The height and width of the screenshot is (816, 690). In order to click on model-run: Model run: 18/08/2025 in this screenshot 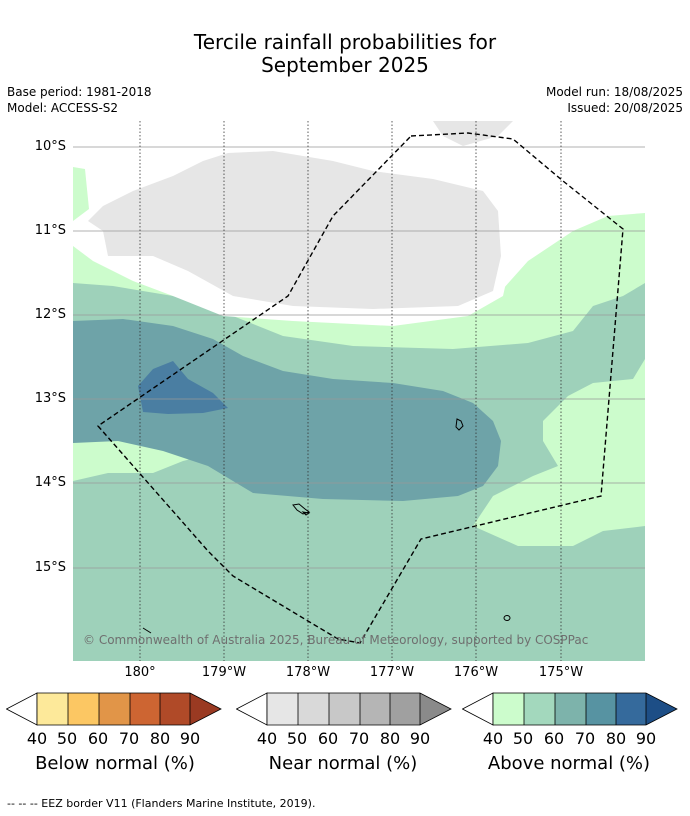, I will do `click(614, 92)`.